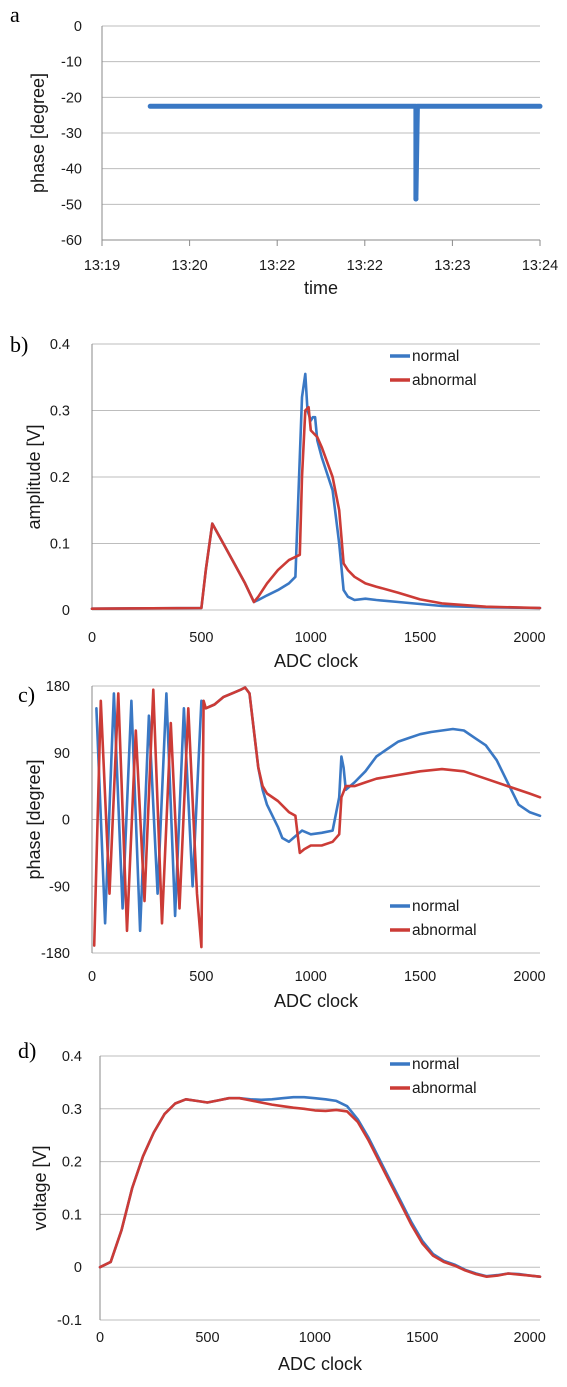 Image resolution: width=567 pixels, height=1387 pixels. Describe the element at coordinates (27, 694) in the screenshot. I see `panel-c-letter: c)` at that location.